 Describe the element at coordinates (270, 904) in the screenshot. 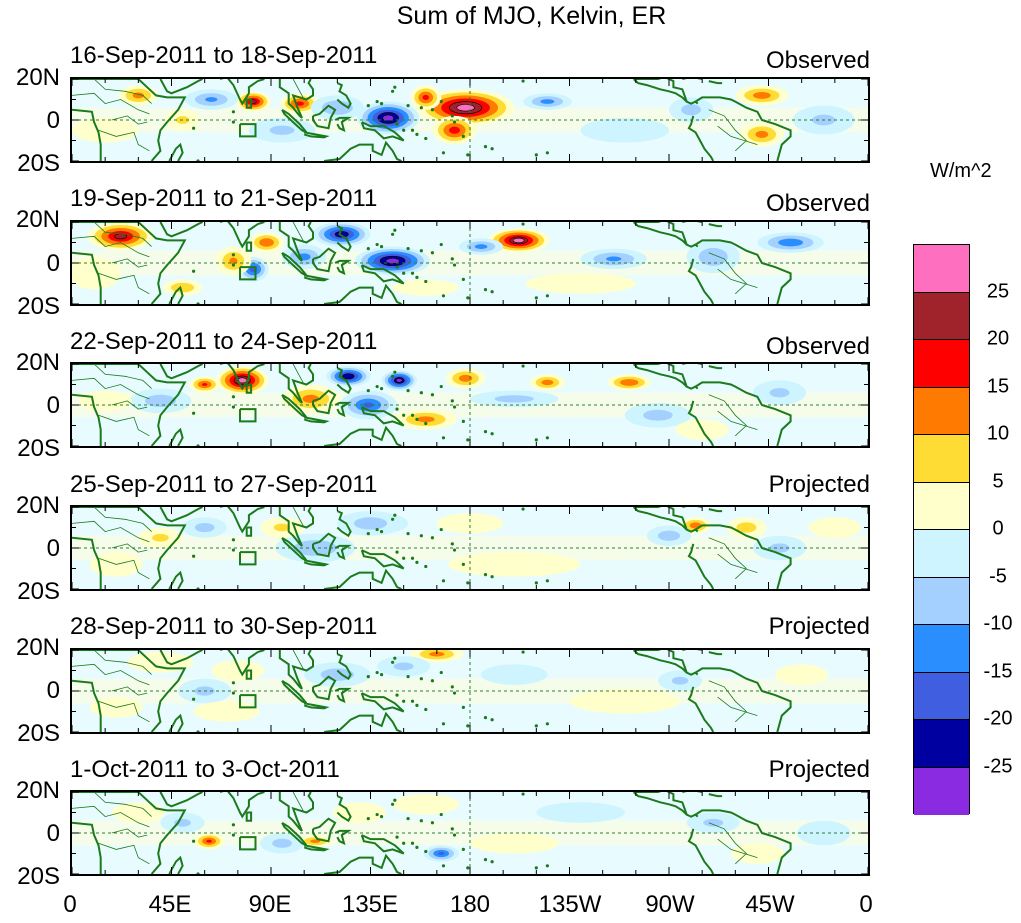

I see `lon-label-90e: 90E` at that location.